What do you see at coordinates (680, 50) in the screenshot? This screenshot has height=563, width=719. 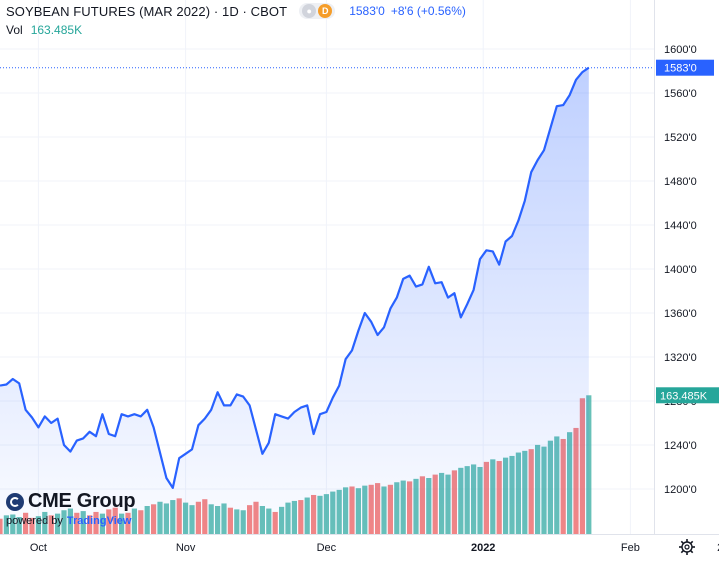 I see `y-tick-label: 1600'0` at bounding box center [680, 50].